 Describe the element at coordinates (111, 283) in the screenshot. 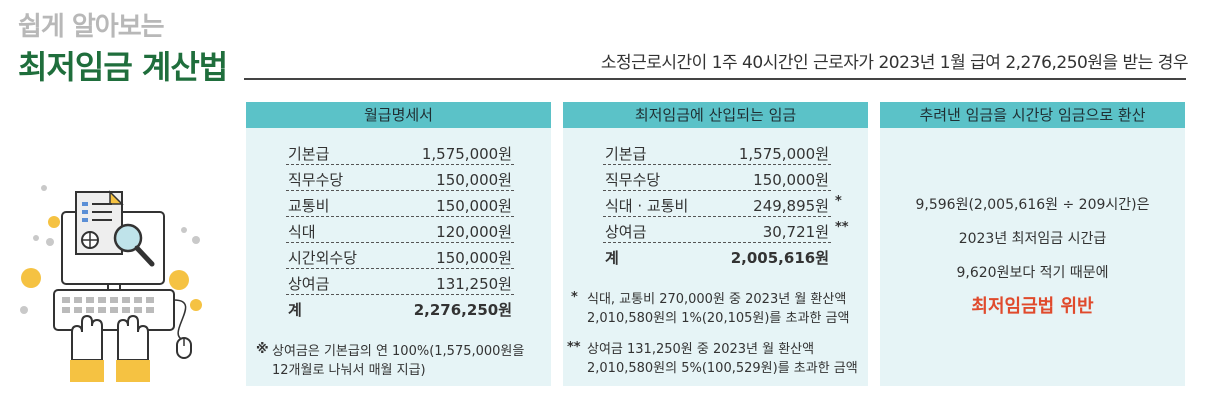

I see `computer-document-illustration` at that location.